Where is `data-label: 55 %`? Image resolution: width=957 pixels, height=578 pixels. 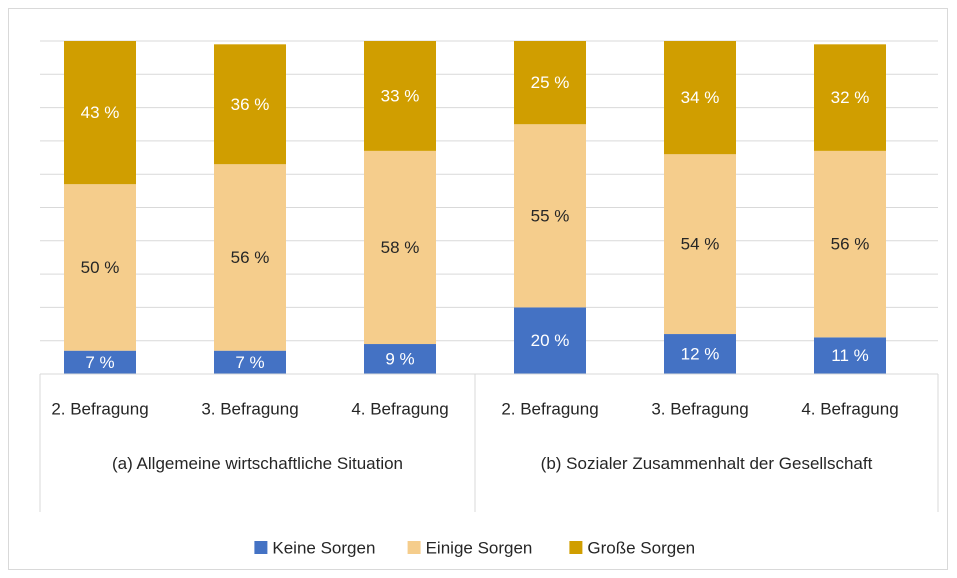
data-label: 55 % is located at coordinates (550, 215).